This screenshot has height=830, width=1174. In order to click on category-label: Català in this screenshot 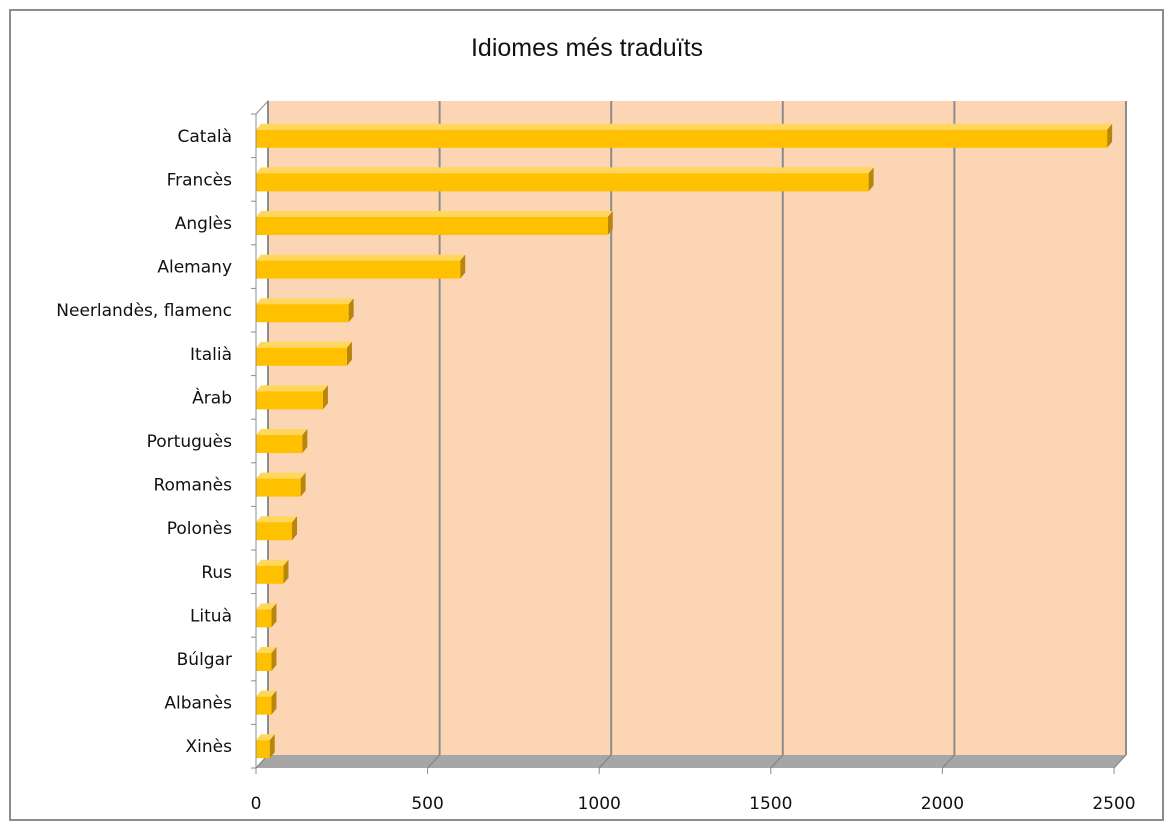, I will do `click(204, 137)`.